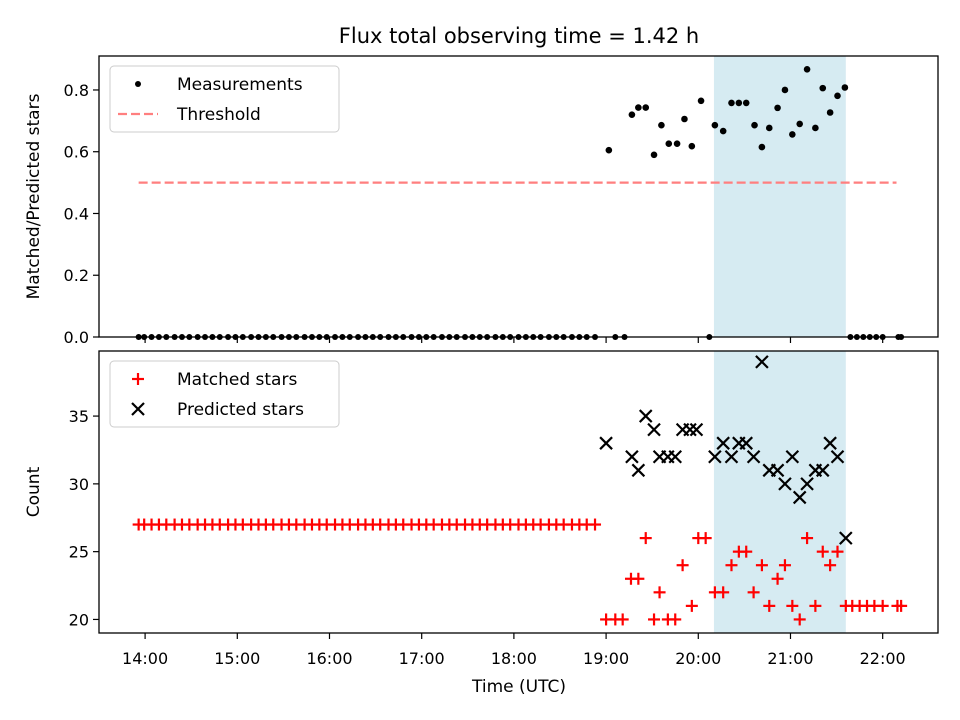 Image resolution: width=960 pixels, height=720 pixels. What do you see at coordinates (779, 196) in the screenshot?
I see `shaded-span-top` at bounding box center [779, 196].